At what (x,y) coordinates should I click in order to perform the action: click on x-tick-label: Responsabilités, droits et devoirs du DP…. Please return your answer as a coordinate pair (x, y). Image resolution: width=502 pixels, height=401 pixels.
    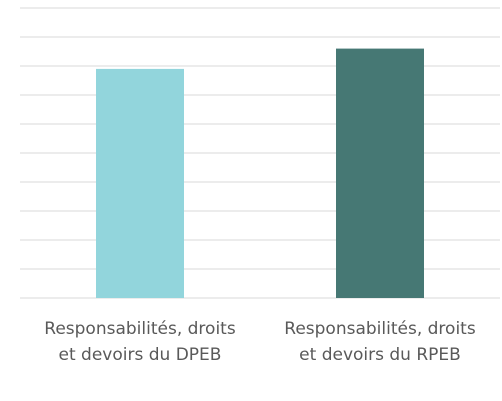
    Looking at the image, I should click on (140, 342).